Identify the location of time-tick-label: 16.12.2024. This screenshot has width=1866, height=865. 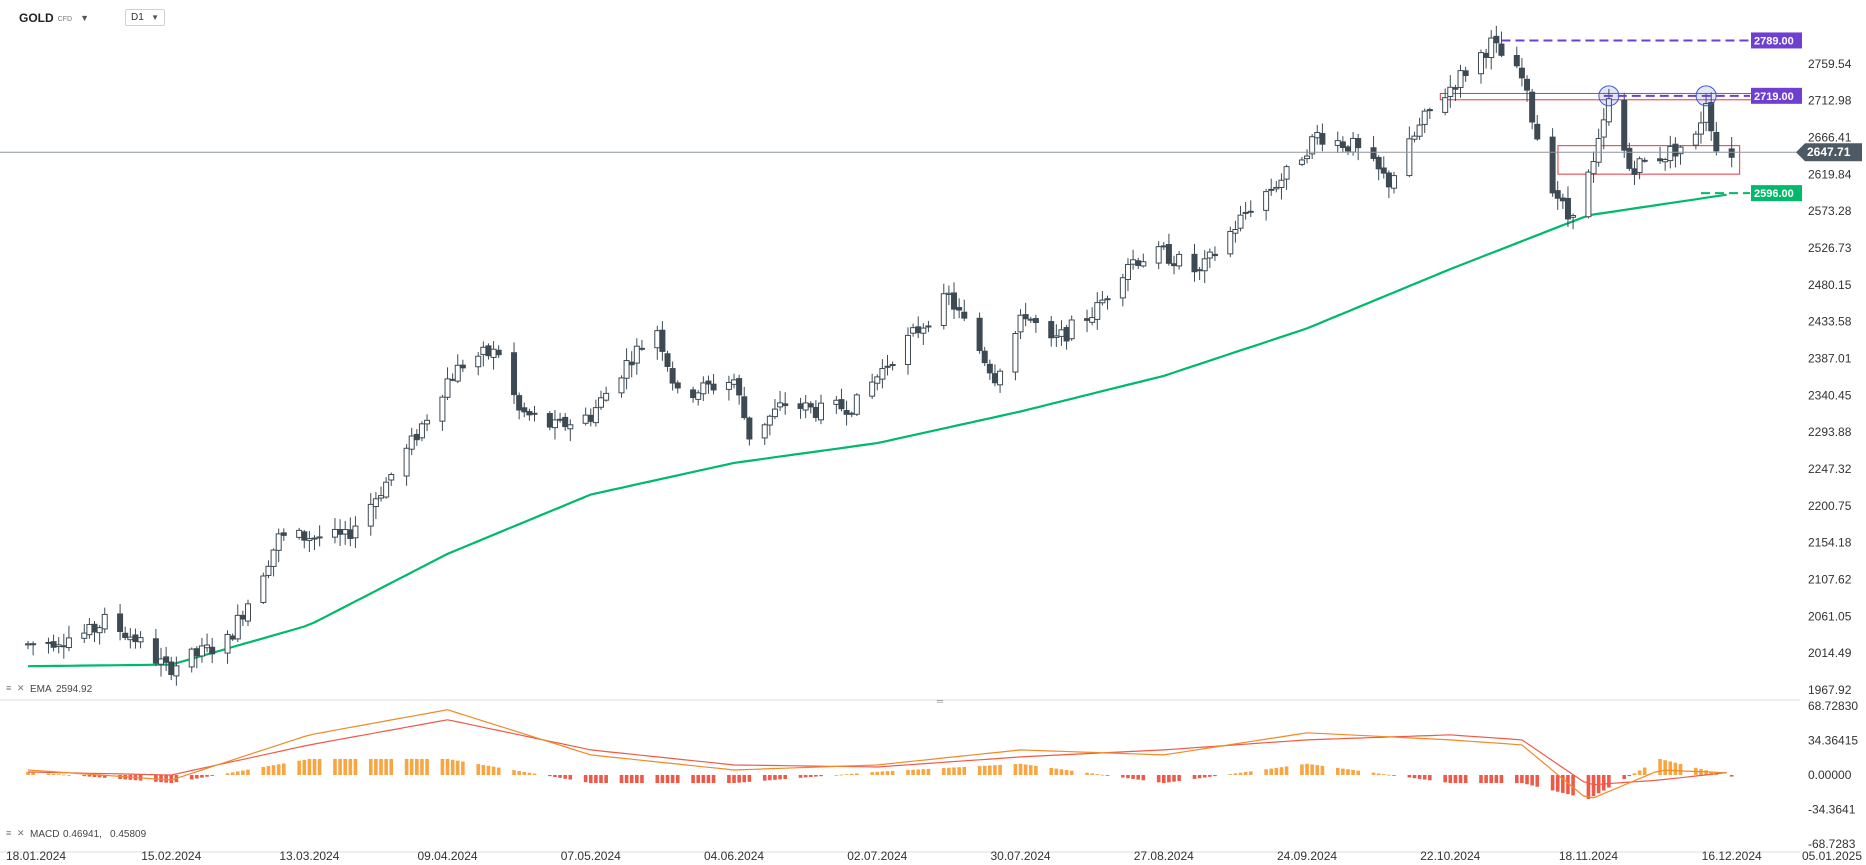
(1732, 856).